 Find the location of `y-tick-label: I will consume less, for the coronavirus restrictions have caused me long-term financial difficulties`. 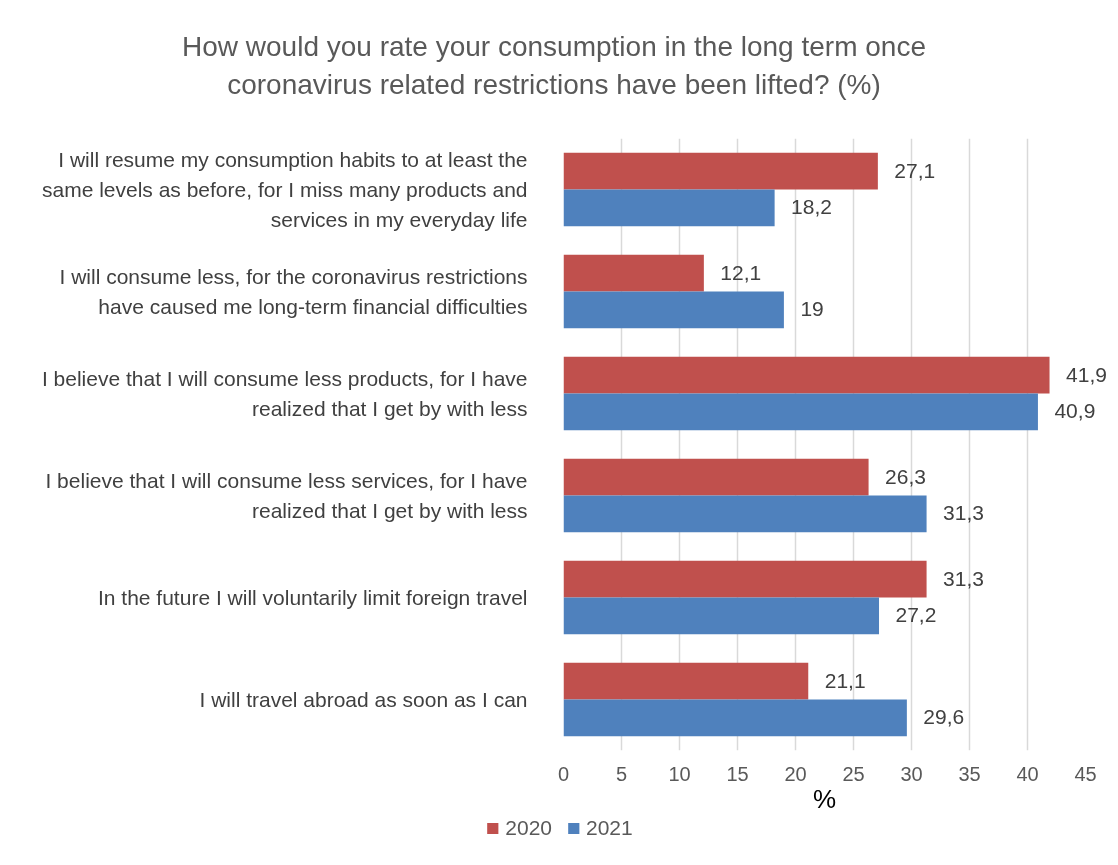

y-tick-label: I will consume less, for the coronavirus restrictions have caused me long-term financial difficulties is located at coordinates (293, 291).